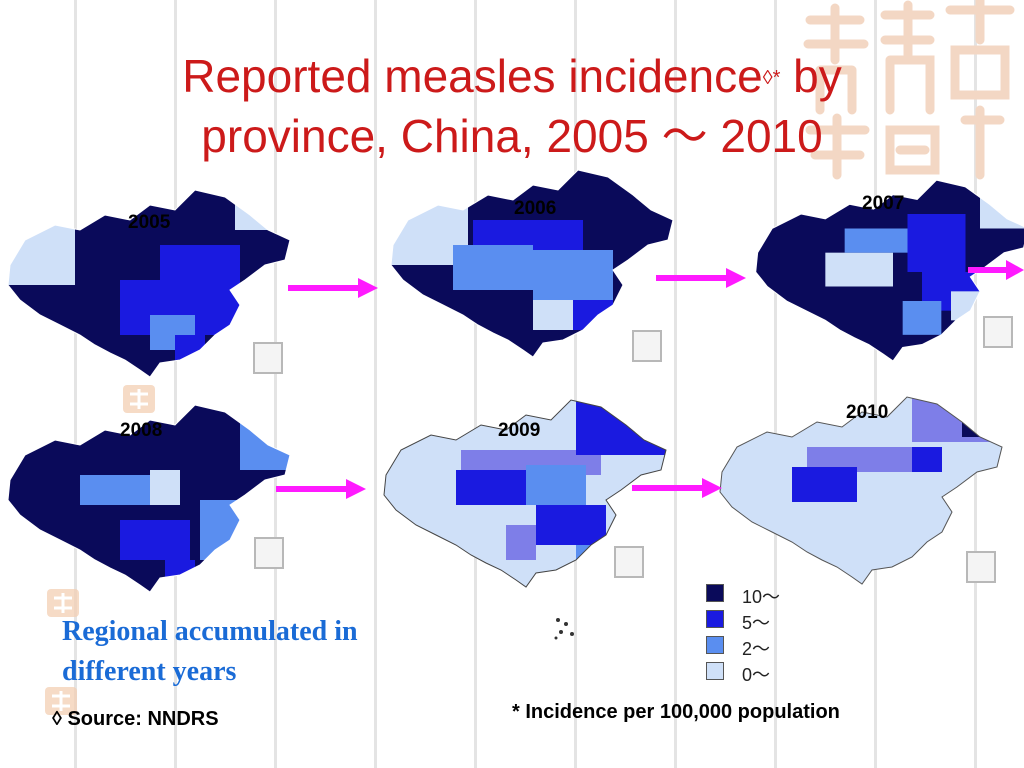 The image size is (1024, 768). I want to click on legend-item: 10～, so click(761, 595).